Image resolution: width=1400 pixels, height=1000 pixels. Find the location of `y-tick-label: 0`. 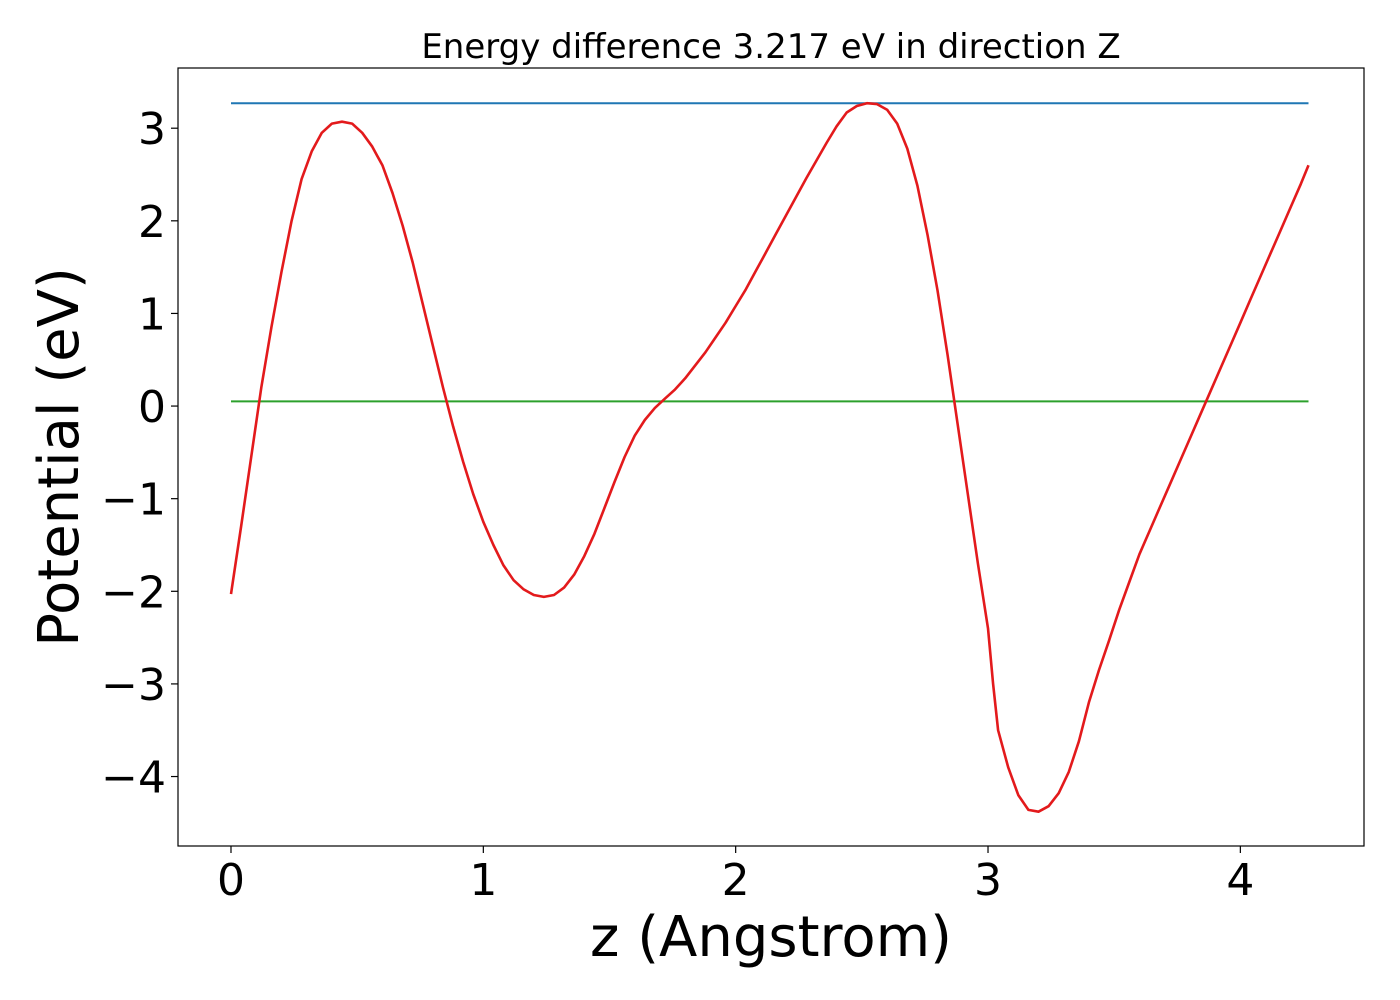

y-tick-label: 0 is located at coordinates (152, 407).